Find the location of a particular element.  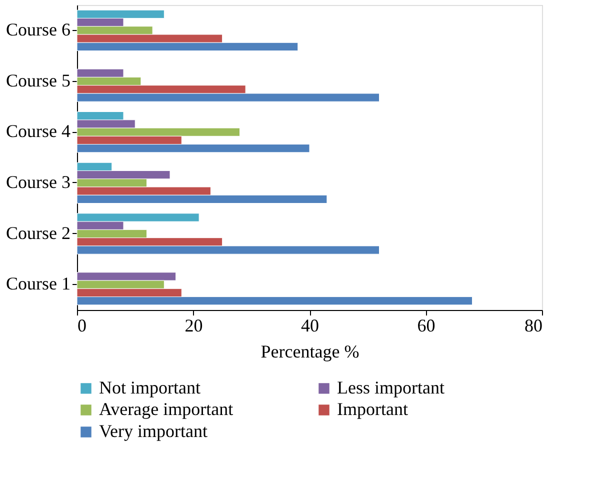

legend-label: Not important is located at coordinates (149, 387).